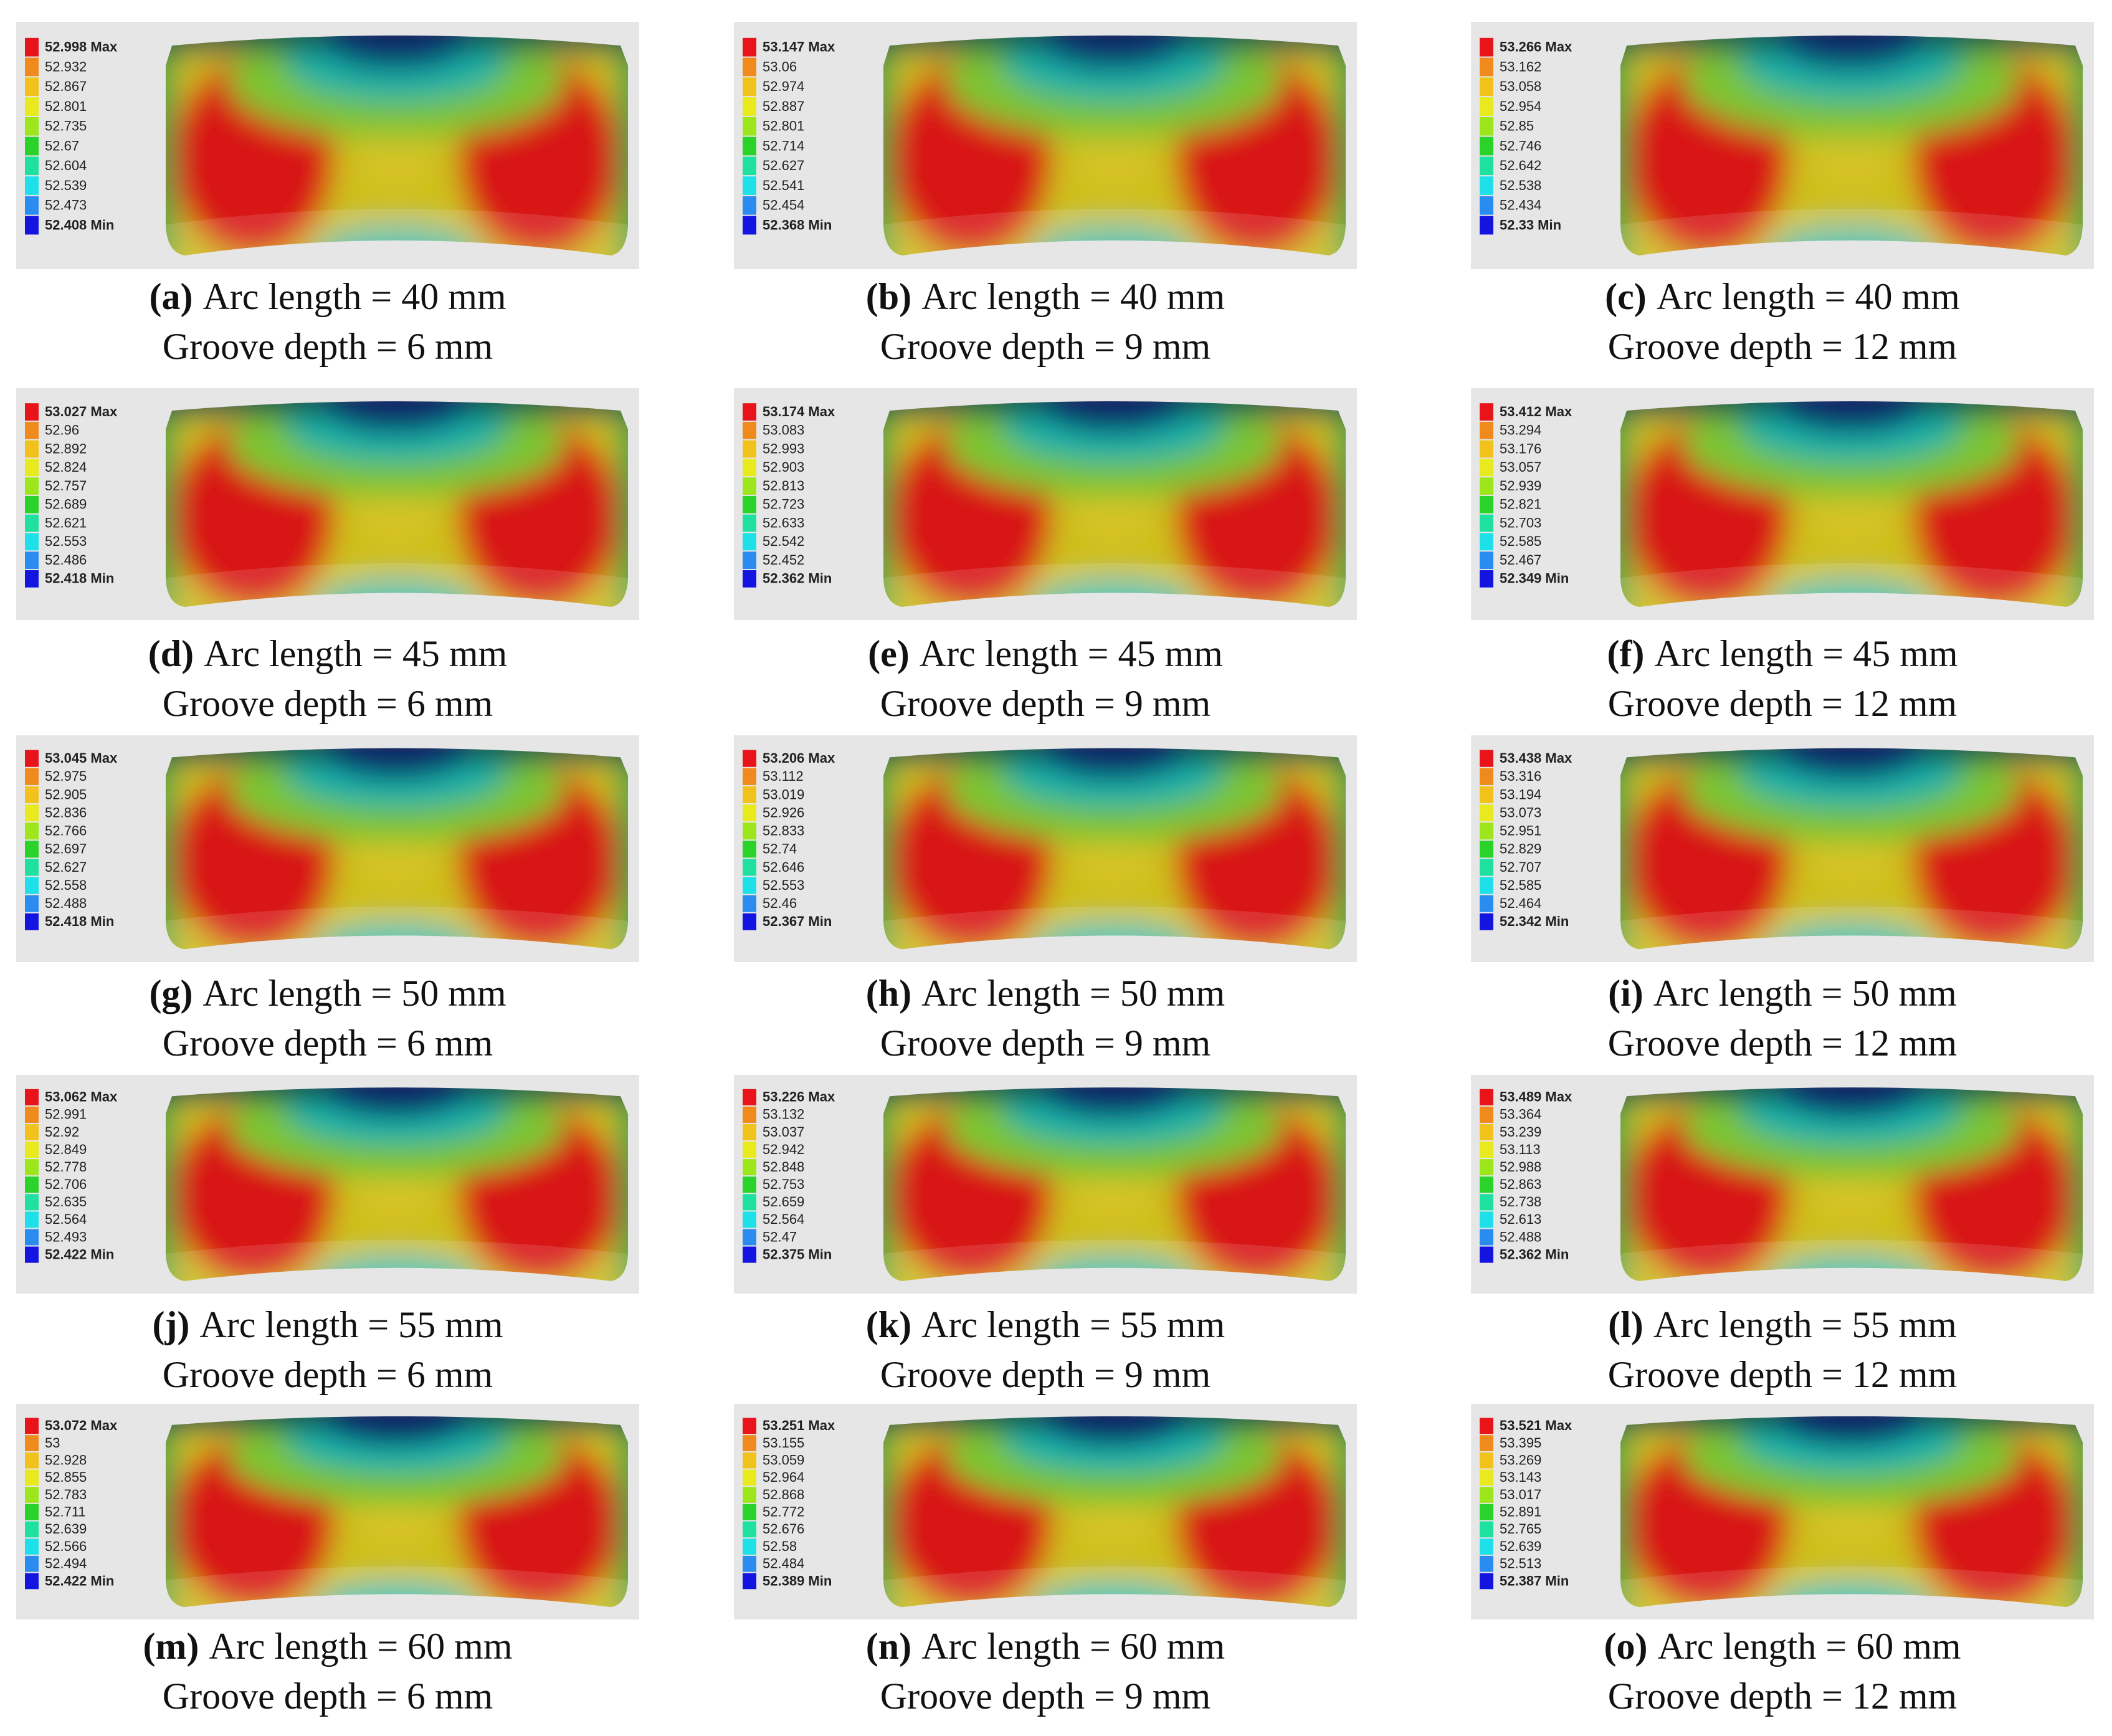 Image resolution: width=2112 pixels, height=1736 pixels. Describe the element at coordinates (1521, 560) in the screenshot. I see `legend-label: 52.467` at that location.